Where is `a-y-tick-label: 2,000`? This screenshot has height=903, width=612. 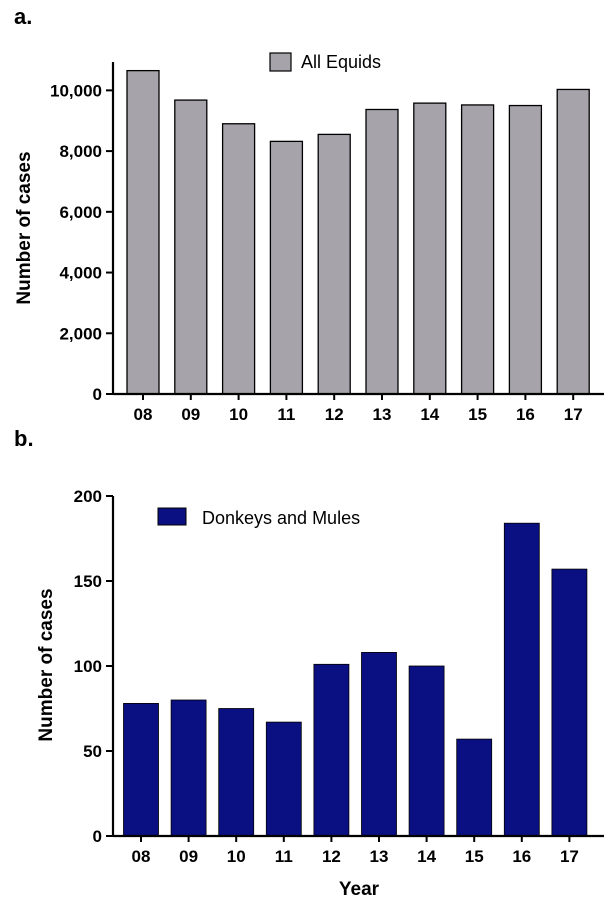 a-y-tick-label: 2,000 is located at coordinates (80, 333).